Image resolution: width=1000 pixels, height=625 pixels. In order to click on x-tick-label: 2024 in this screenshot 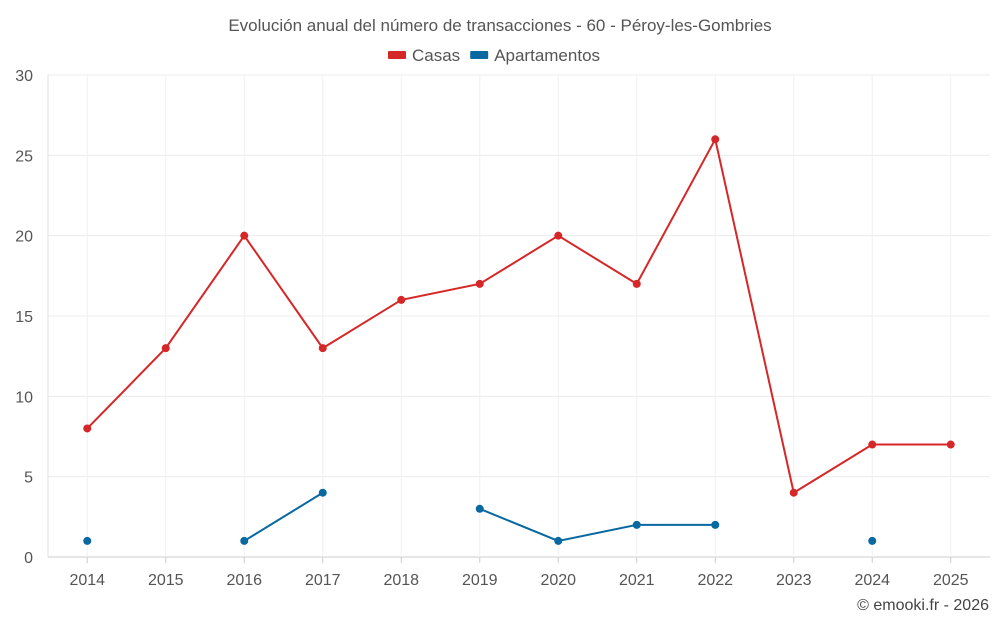, I will do `click(872, 580)`.